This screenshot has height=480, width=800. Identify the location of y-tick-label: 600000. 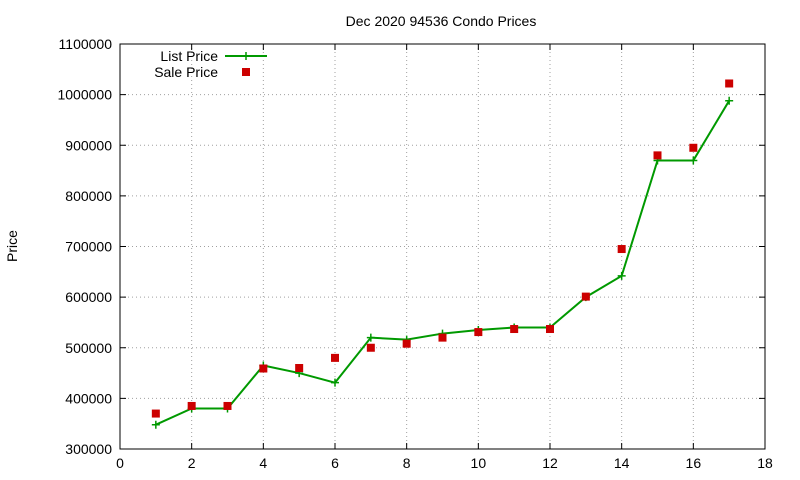
(88, 297).